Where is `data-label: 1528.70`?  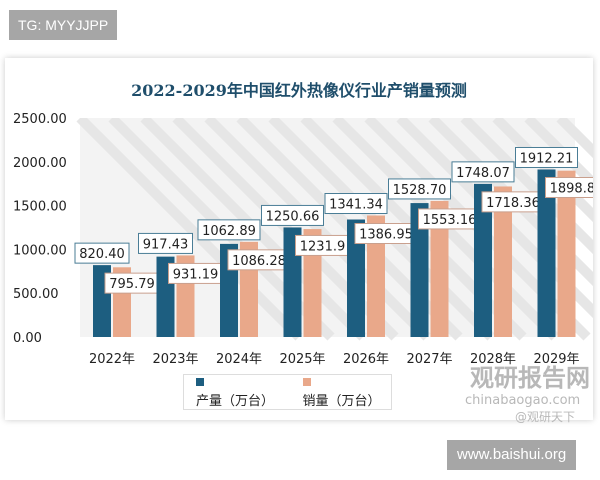 data-label: 1528.70 is located at coordinates (420, 190).